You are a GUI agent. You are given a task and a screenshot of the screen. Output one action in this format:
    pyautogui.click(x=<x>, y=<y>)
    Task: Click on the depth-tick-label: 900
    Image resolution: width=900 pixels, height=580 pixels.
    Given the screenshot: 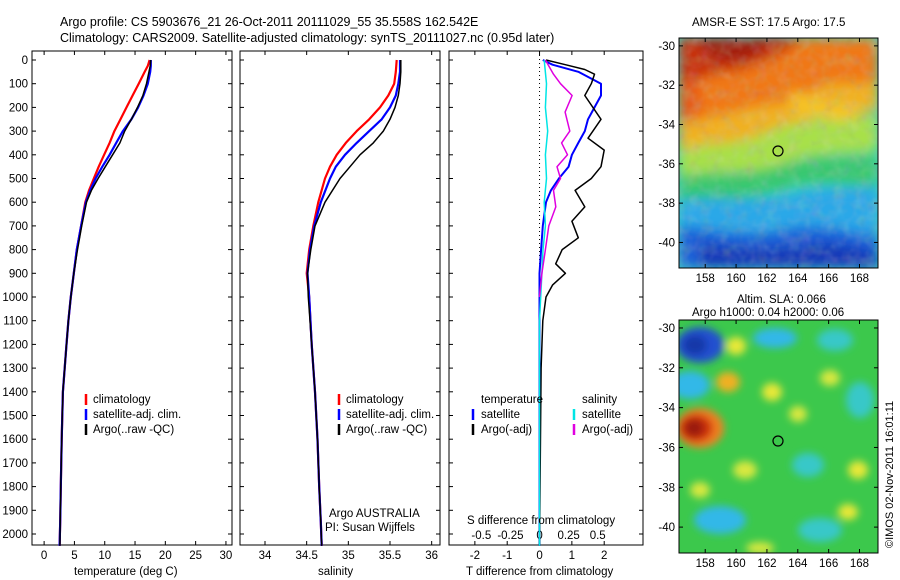 What is the action you would take?
    pyautogui.click(x=18, y=274)
    